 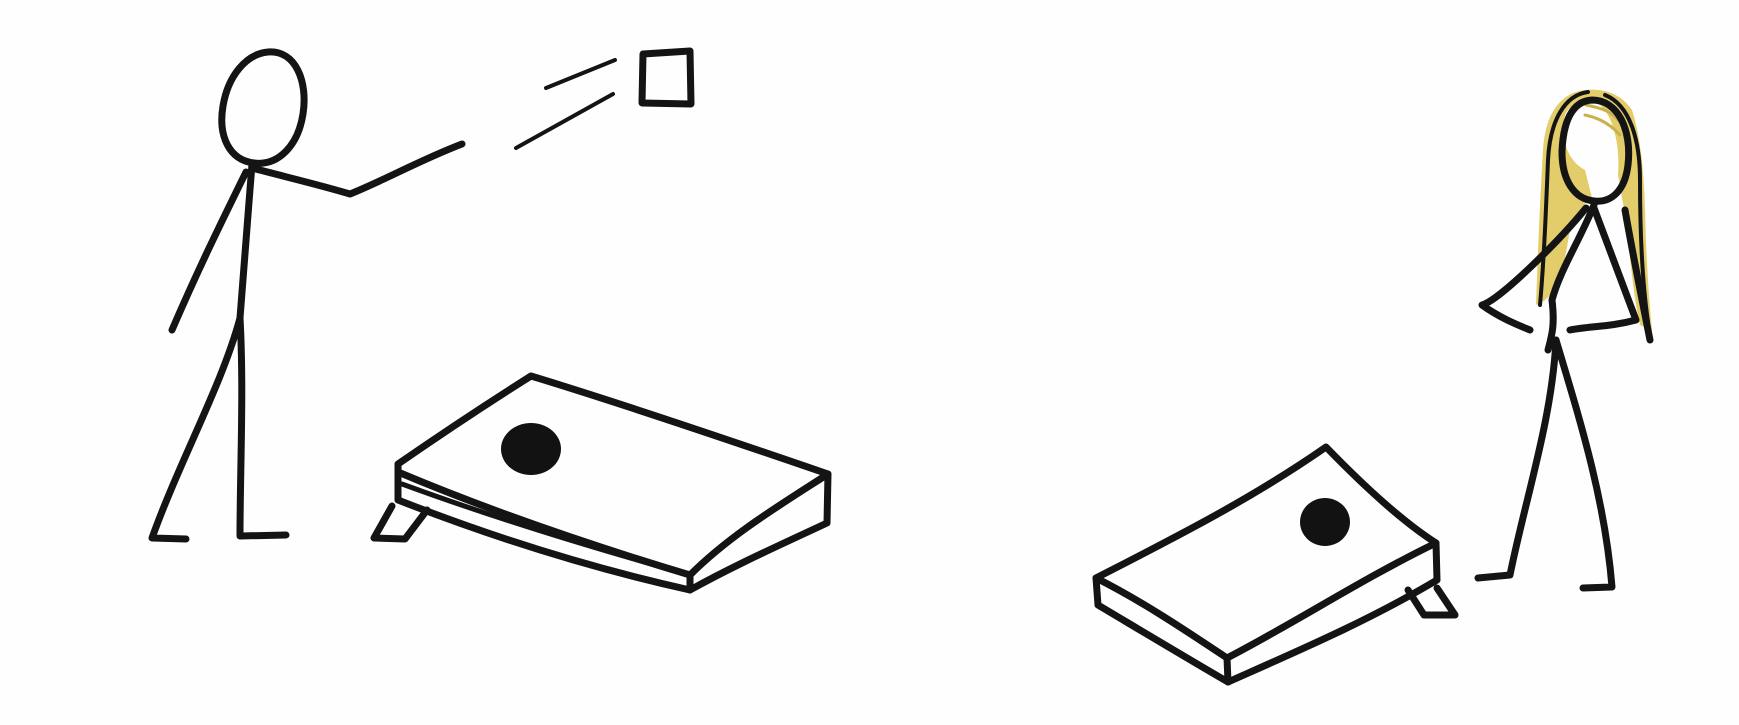 What do you see at coordinates (357, 169) in the screenshot?
I see `thrower-throwing-arm` at bounding box center [357, 169].